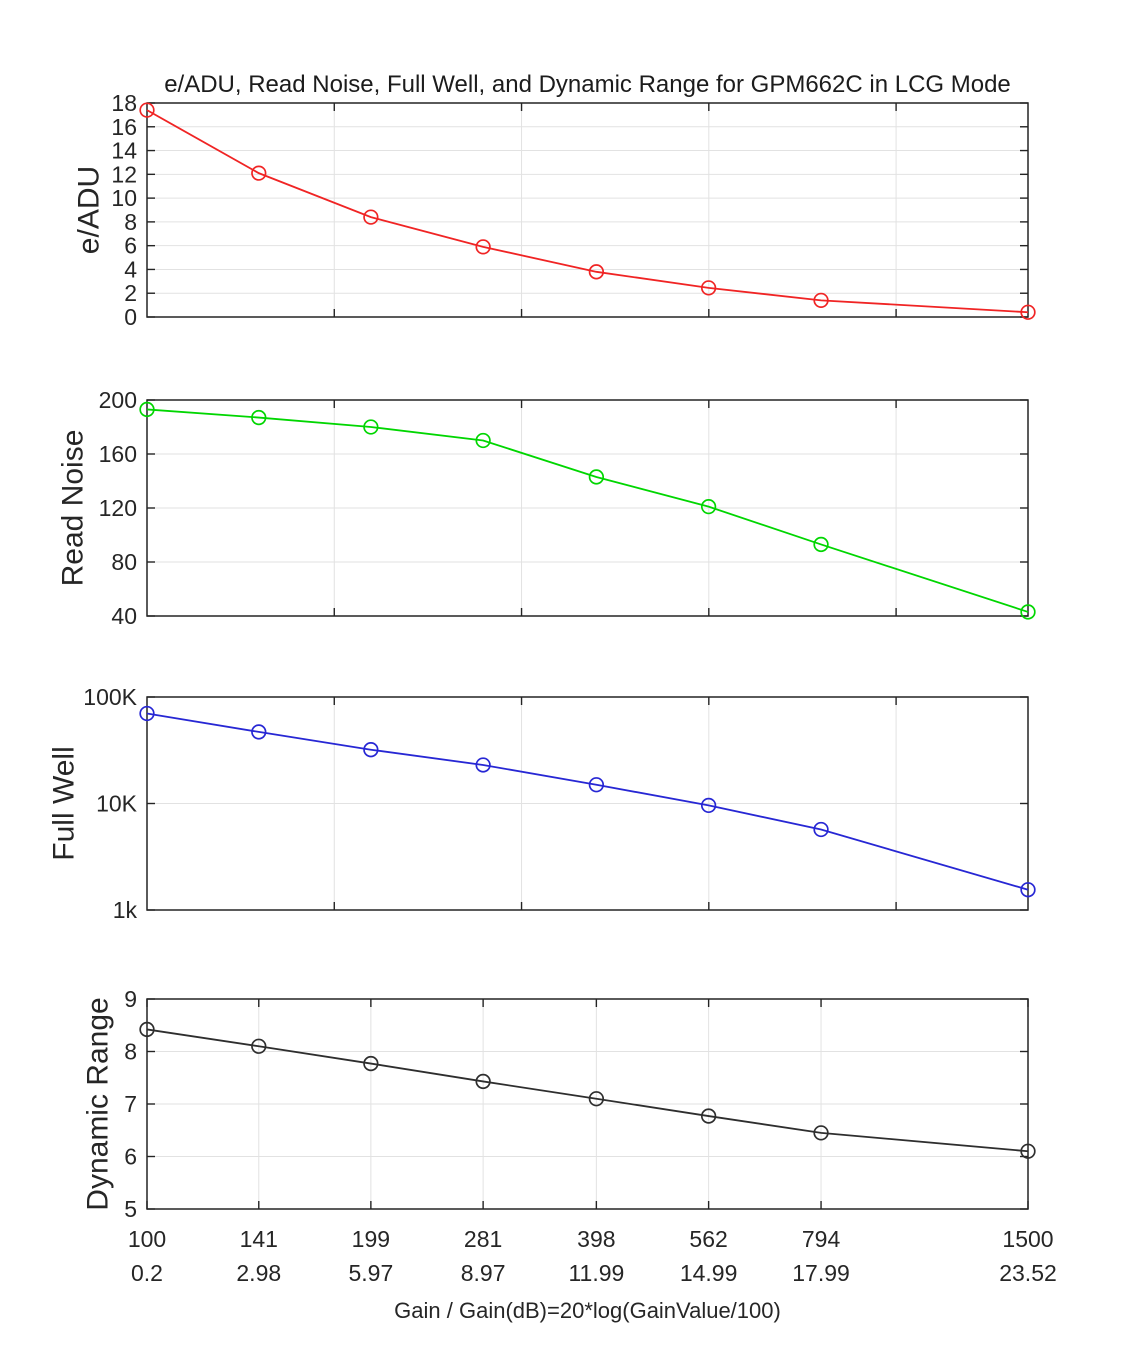 This screenshot has height=1361, width=1134. I want to click on subplot-4-dynamic-range: 5 6 7 8 9 Dynamic Range, so click(559, 1104).